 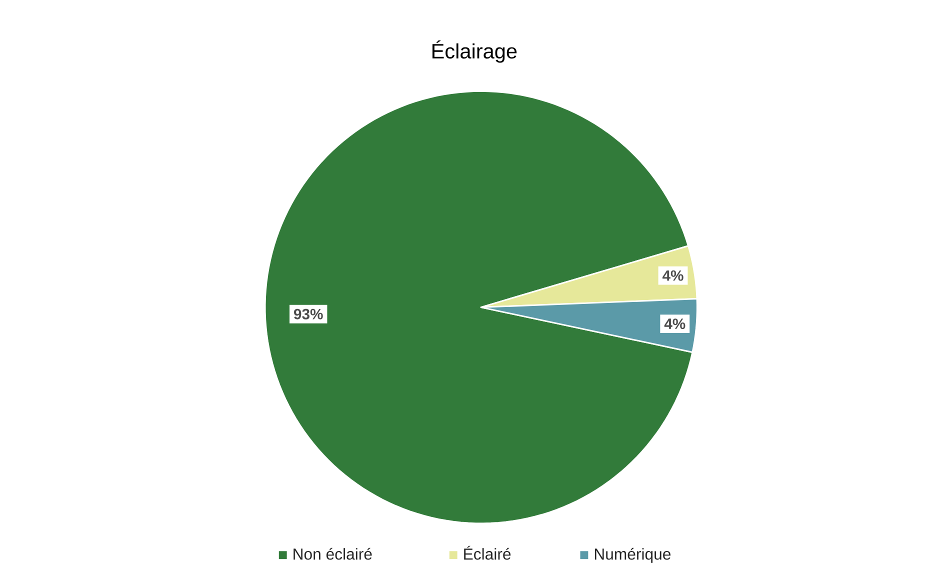 What do you see at coordinates (632, 555) in the screenshot?
I see `legend-label: Numérique` at bounding box center [632, 555].